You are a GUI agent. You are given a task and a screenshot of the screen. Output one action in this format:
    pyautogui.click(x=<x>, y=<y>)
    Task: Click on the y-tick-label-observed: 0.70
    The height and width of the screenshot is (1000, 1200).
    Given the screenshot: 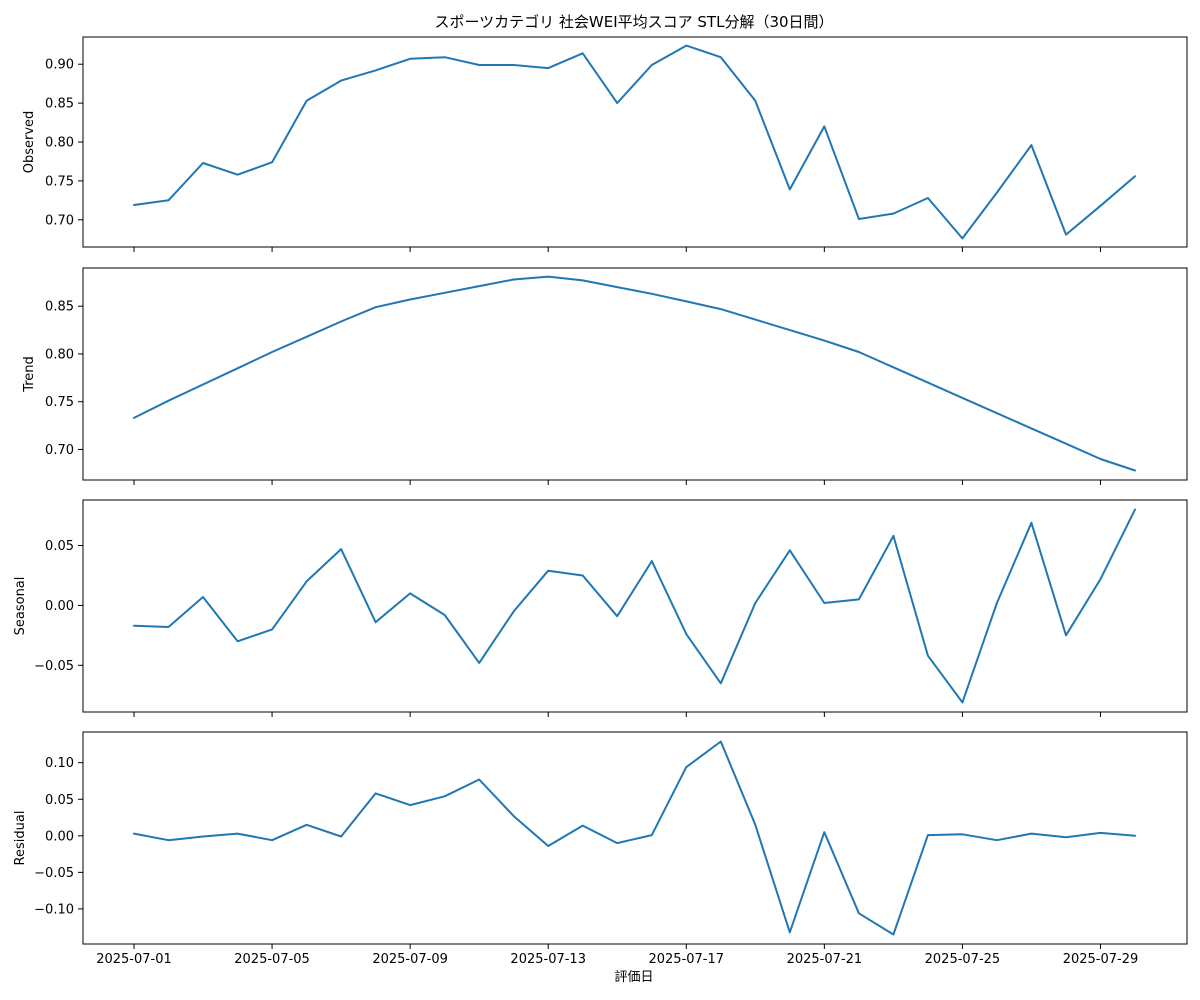 What is the action you would take?
    pyautogui.click(x=59, y=220)
    